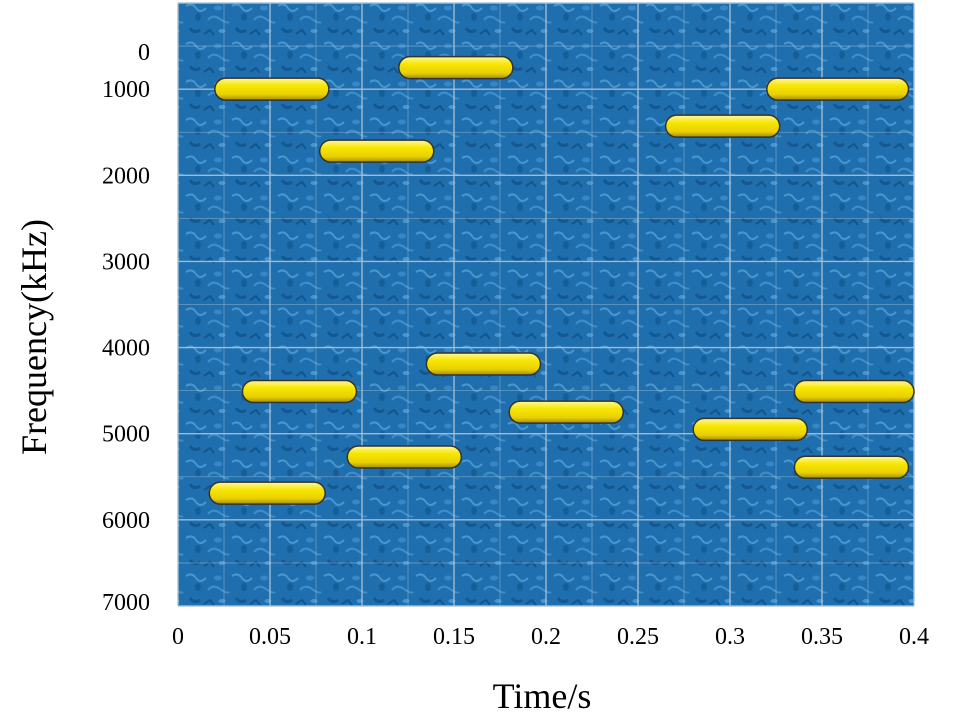 Image resolution: width=959 pixels, height=728 pixels. What do you see at coordinates (144, 53) in the screenshot?
I see `y-tick-label: 0` at bounding box center [144, 53].